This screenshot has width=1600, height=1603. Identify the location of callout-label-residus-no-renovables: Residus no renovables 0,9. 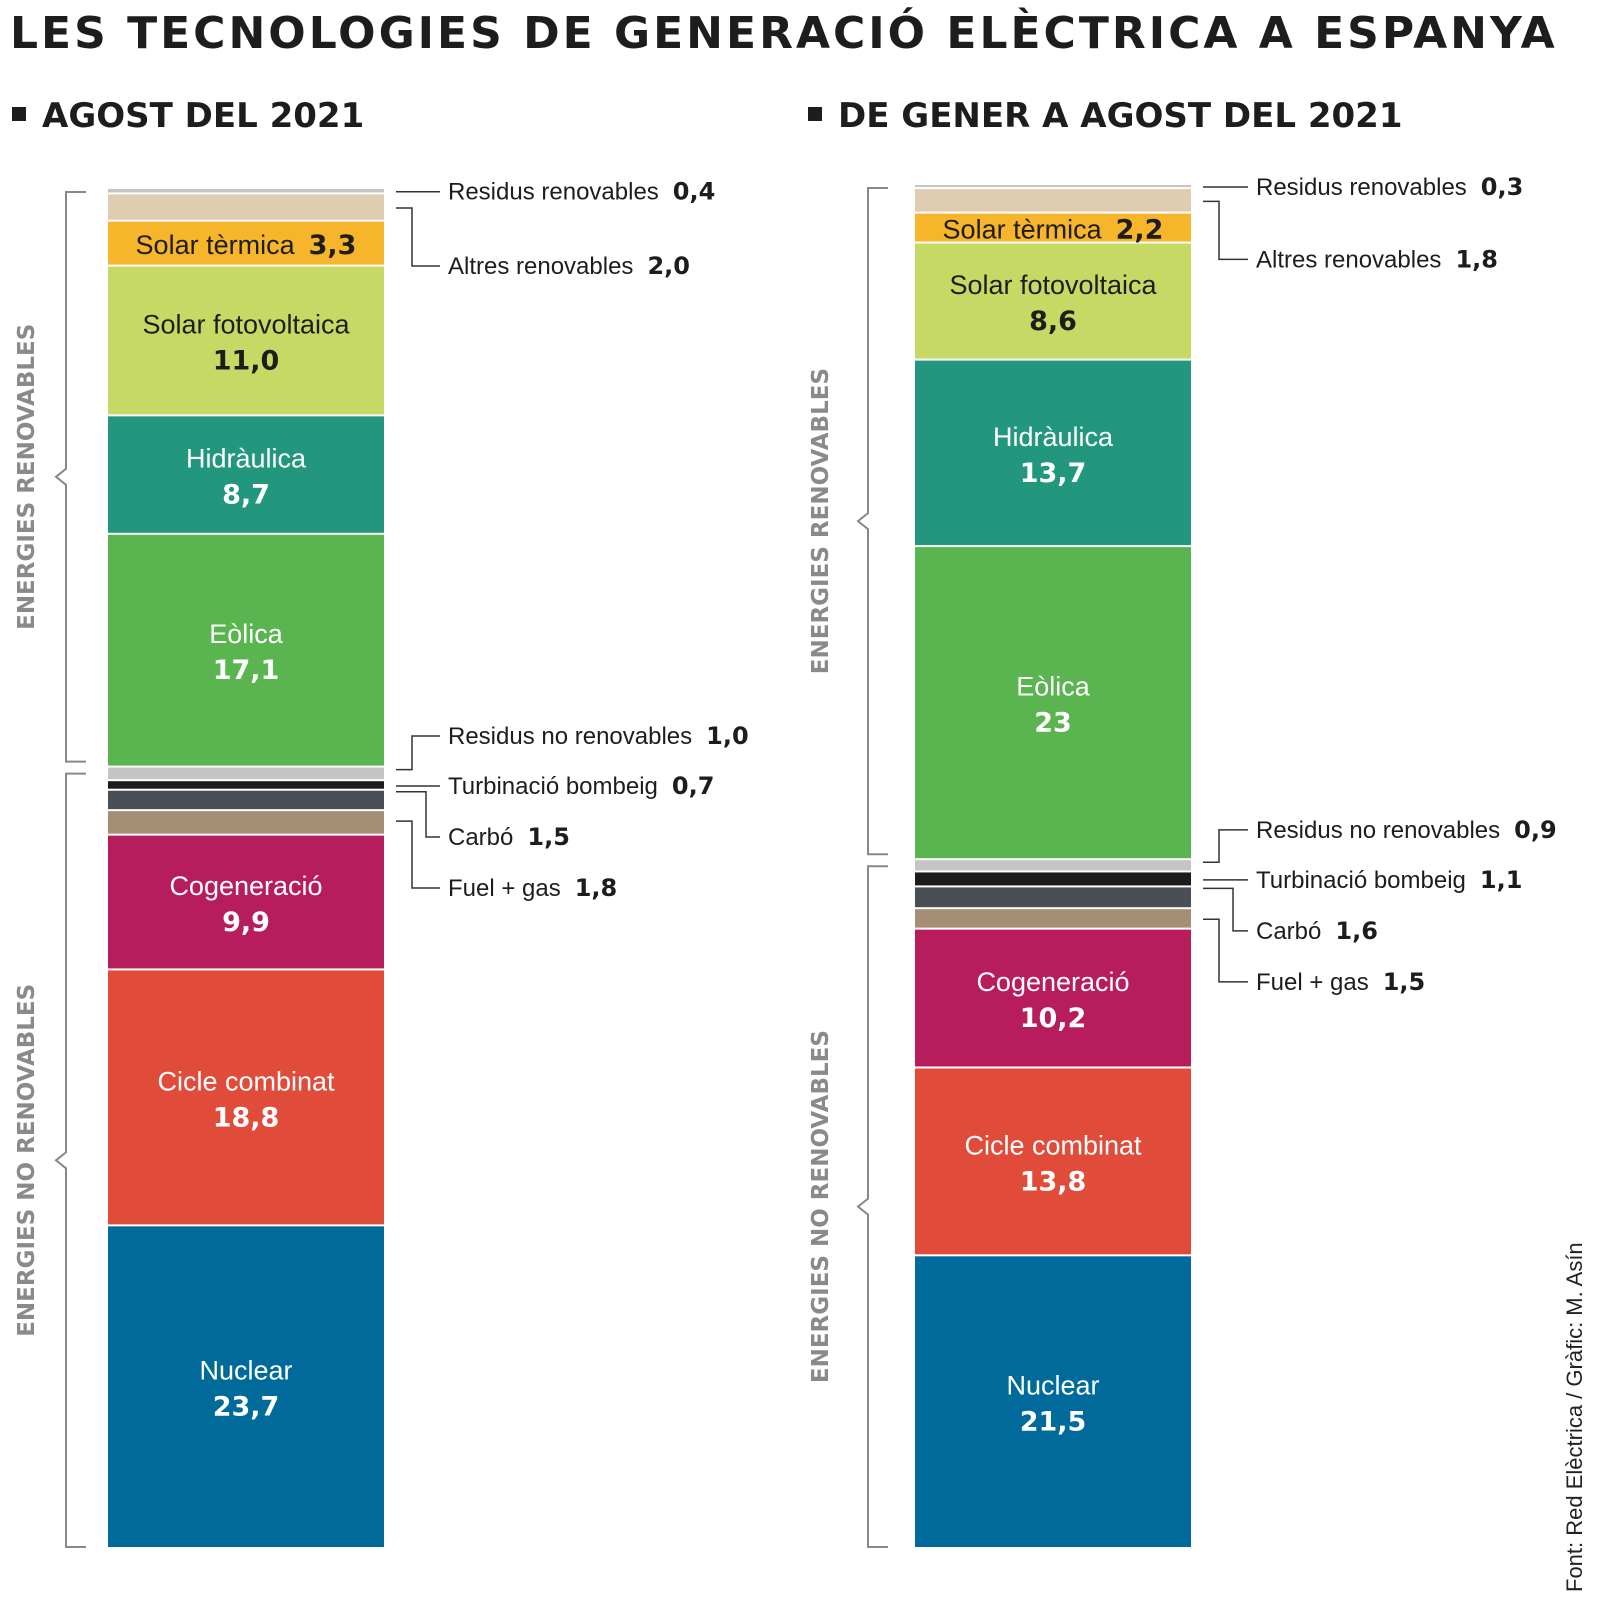
(1406, 830).